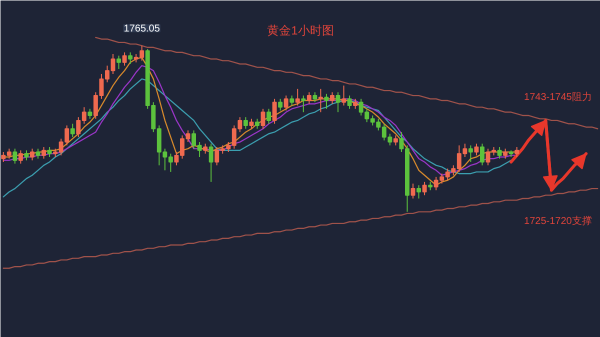 The image size is (600, 337). What do you see at coordinates (558, 96) in the screenshot?
I see `annotation: 1743-1745阻力` at bounding box center [558, 96].